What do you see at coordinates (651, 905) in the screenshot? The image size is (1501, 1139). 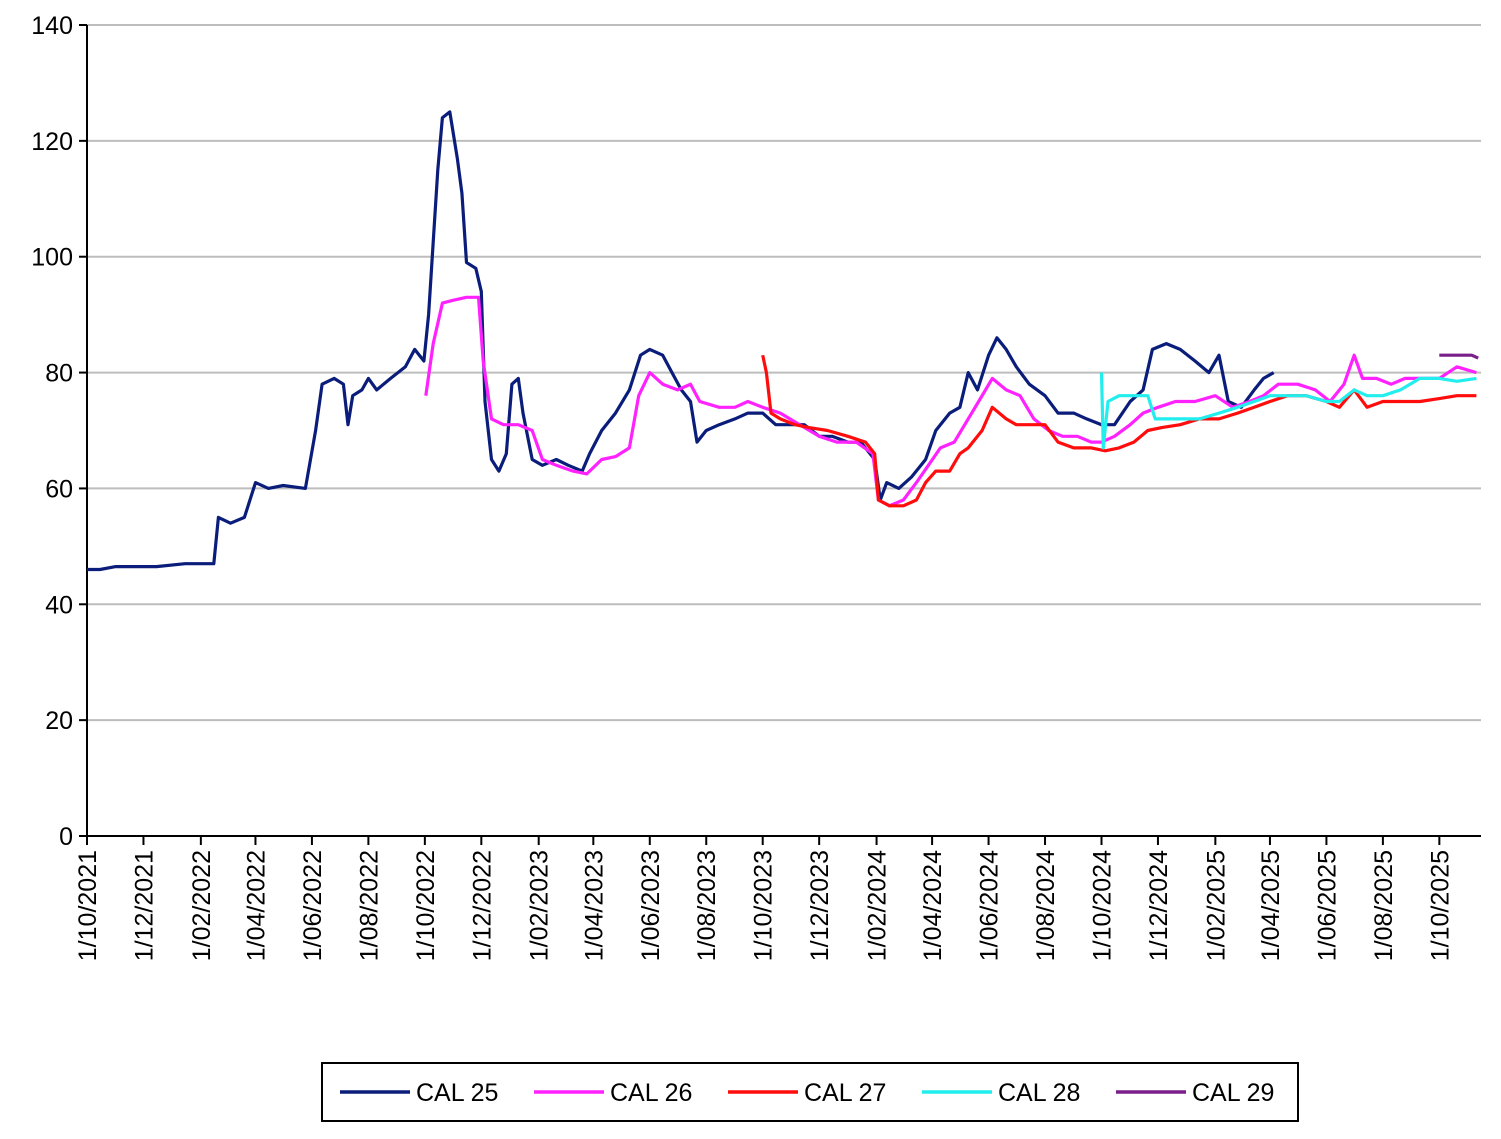 I see `x-tick-label: 1/06/2023` at bounding box center [651, 905].